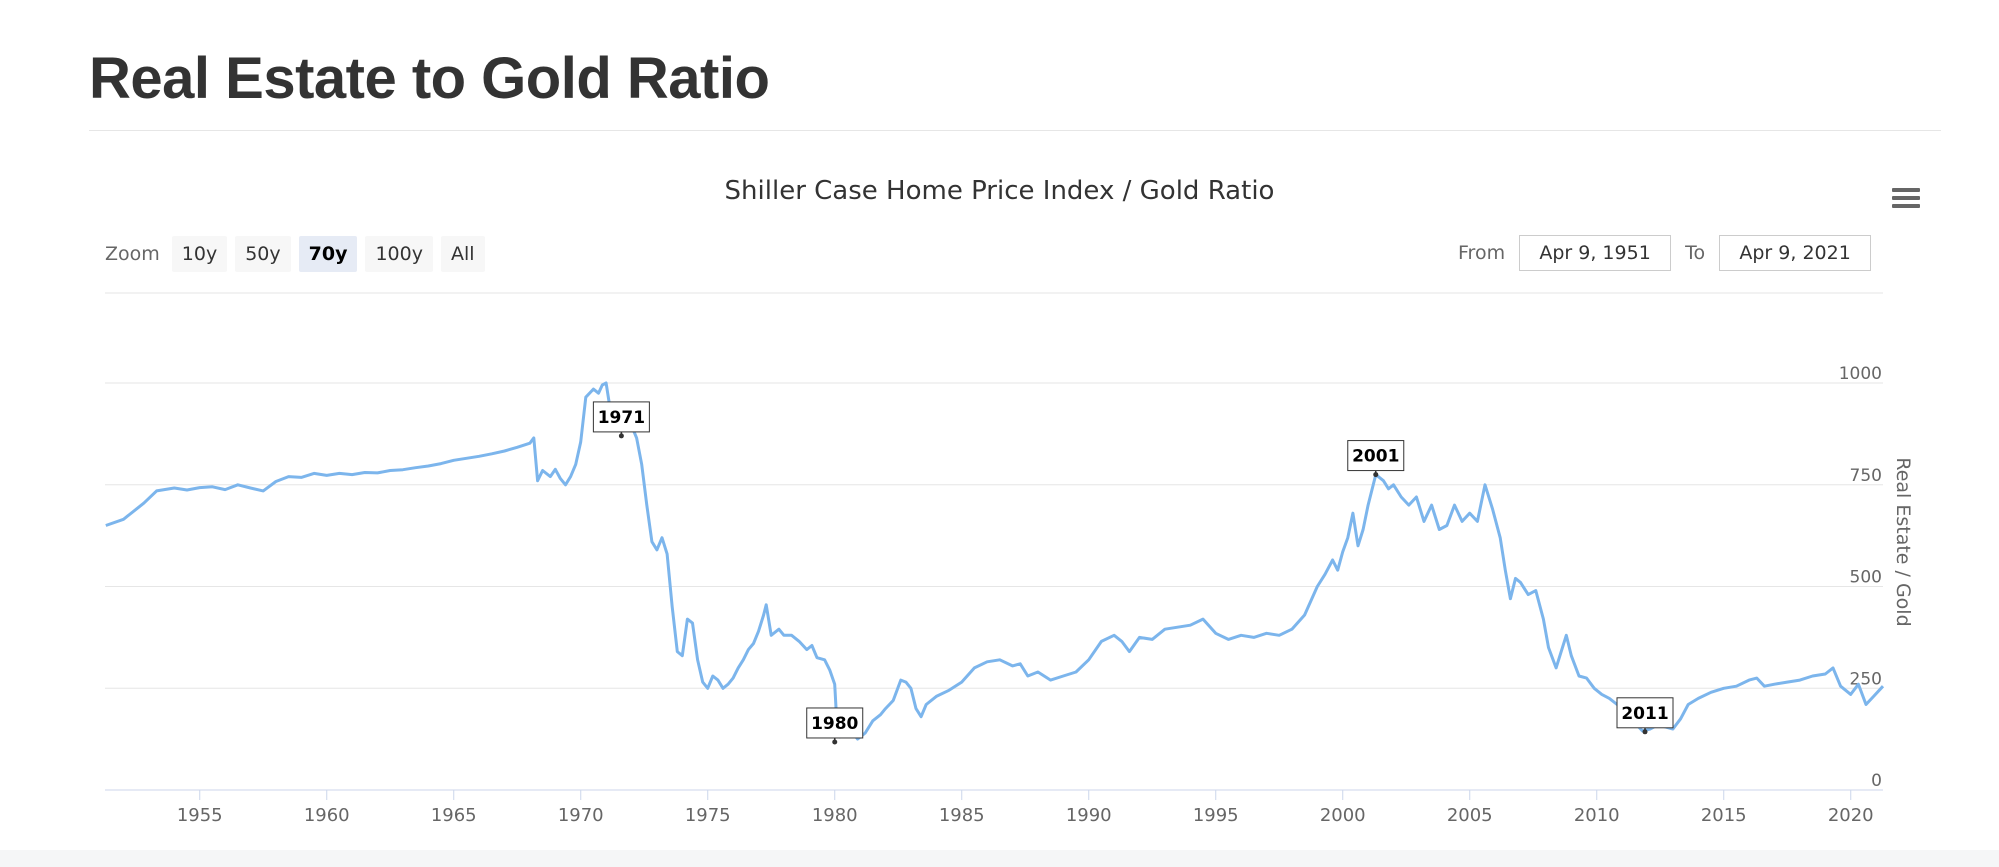 The width and height of the screenshot is (1999, 867). I want to click on x-tick-label: 2015, so click(1724, 815).